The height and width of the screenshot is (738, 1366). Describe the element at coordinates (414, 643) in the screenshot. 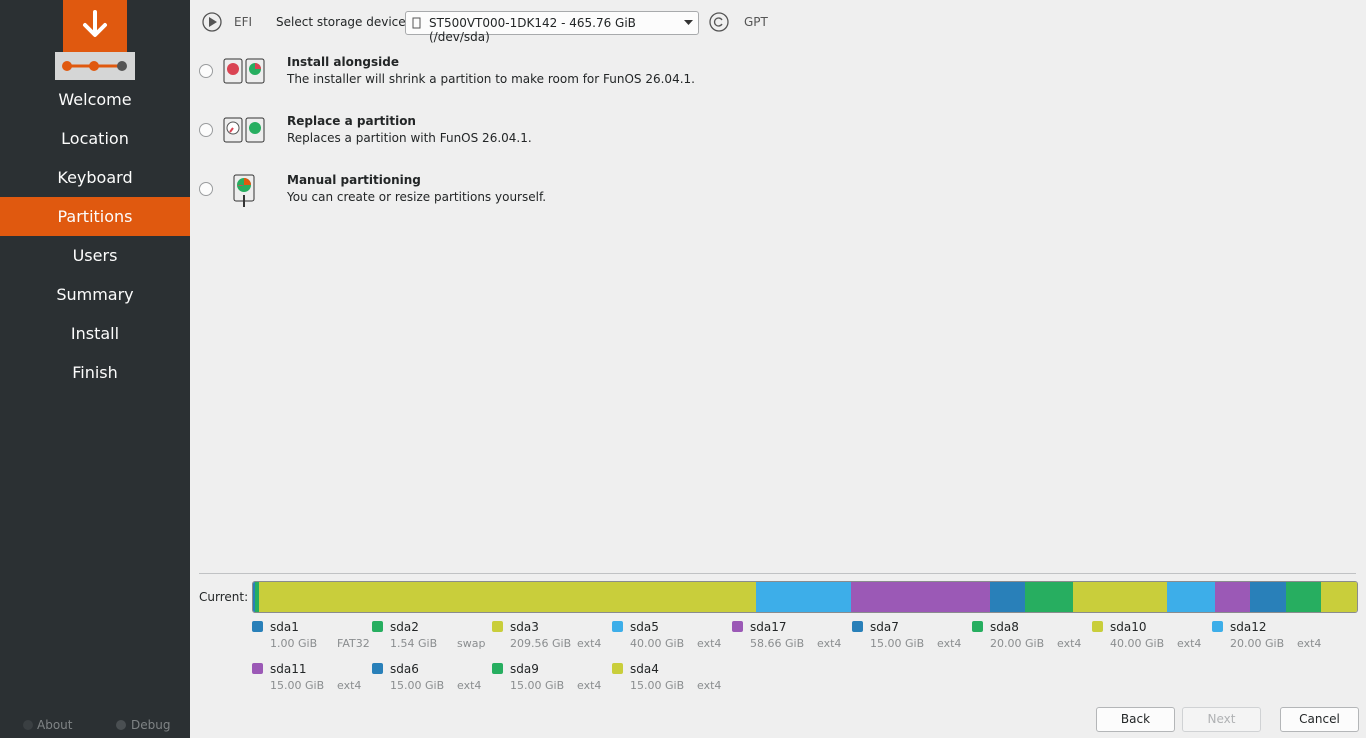

I see `partition-size: 1.54 GiB` at that location.